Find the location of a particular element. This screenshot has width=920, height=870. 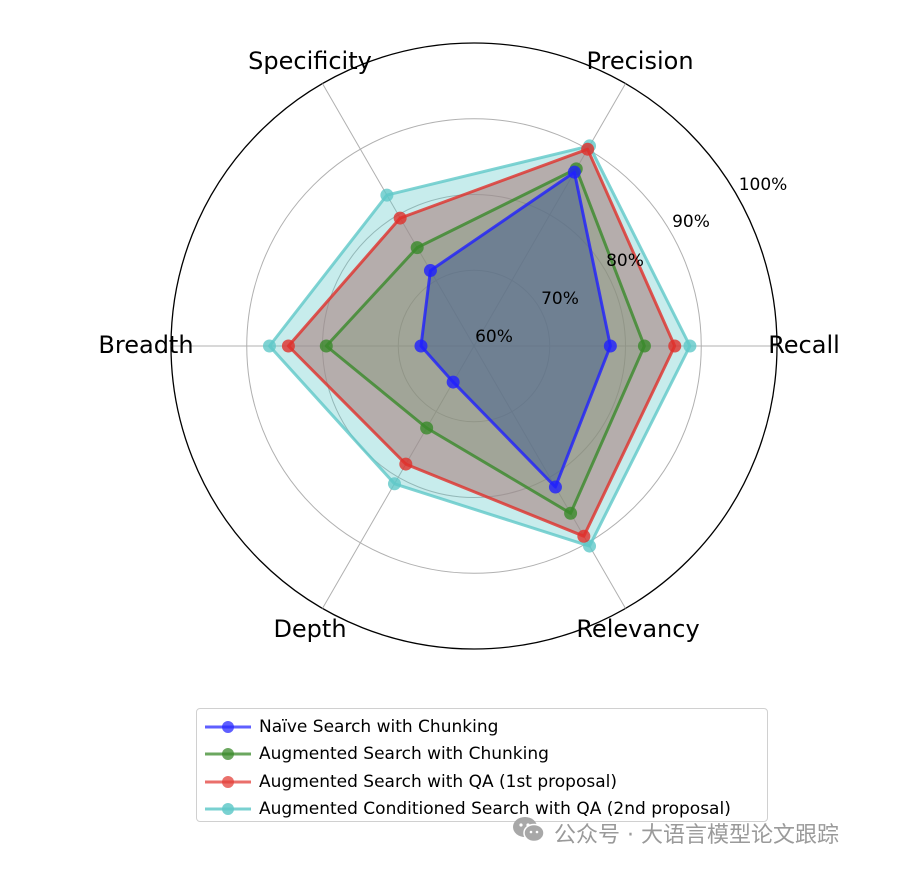

watermark-text: 公众号 · 大语言模型论文跟踪 is located at coordinates (696, 835).